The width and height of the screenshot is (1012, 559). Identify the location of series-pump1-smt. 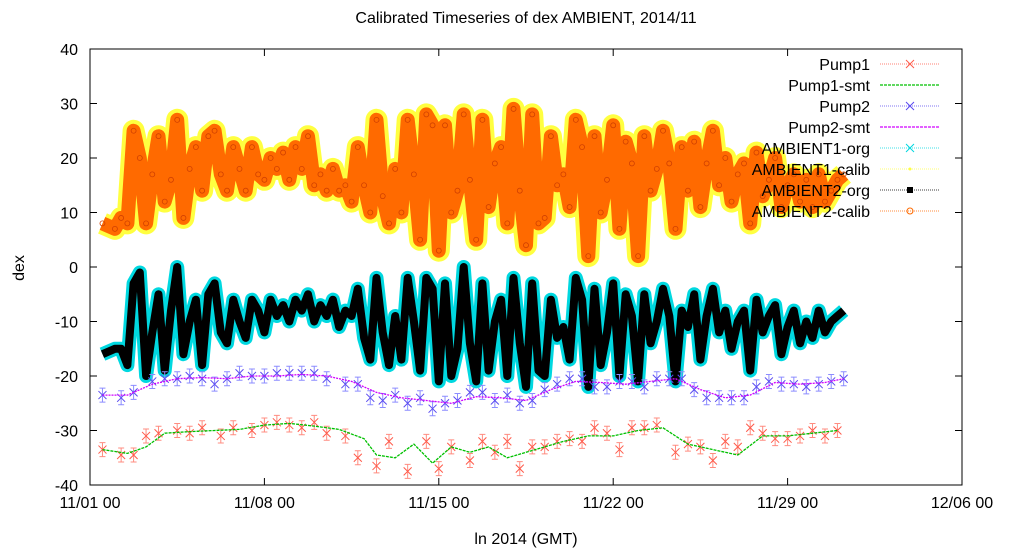
(470, 443).